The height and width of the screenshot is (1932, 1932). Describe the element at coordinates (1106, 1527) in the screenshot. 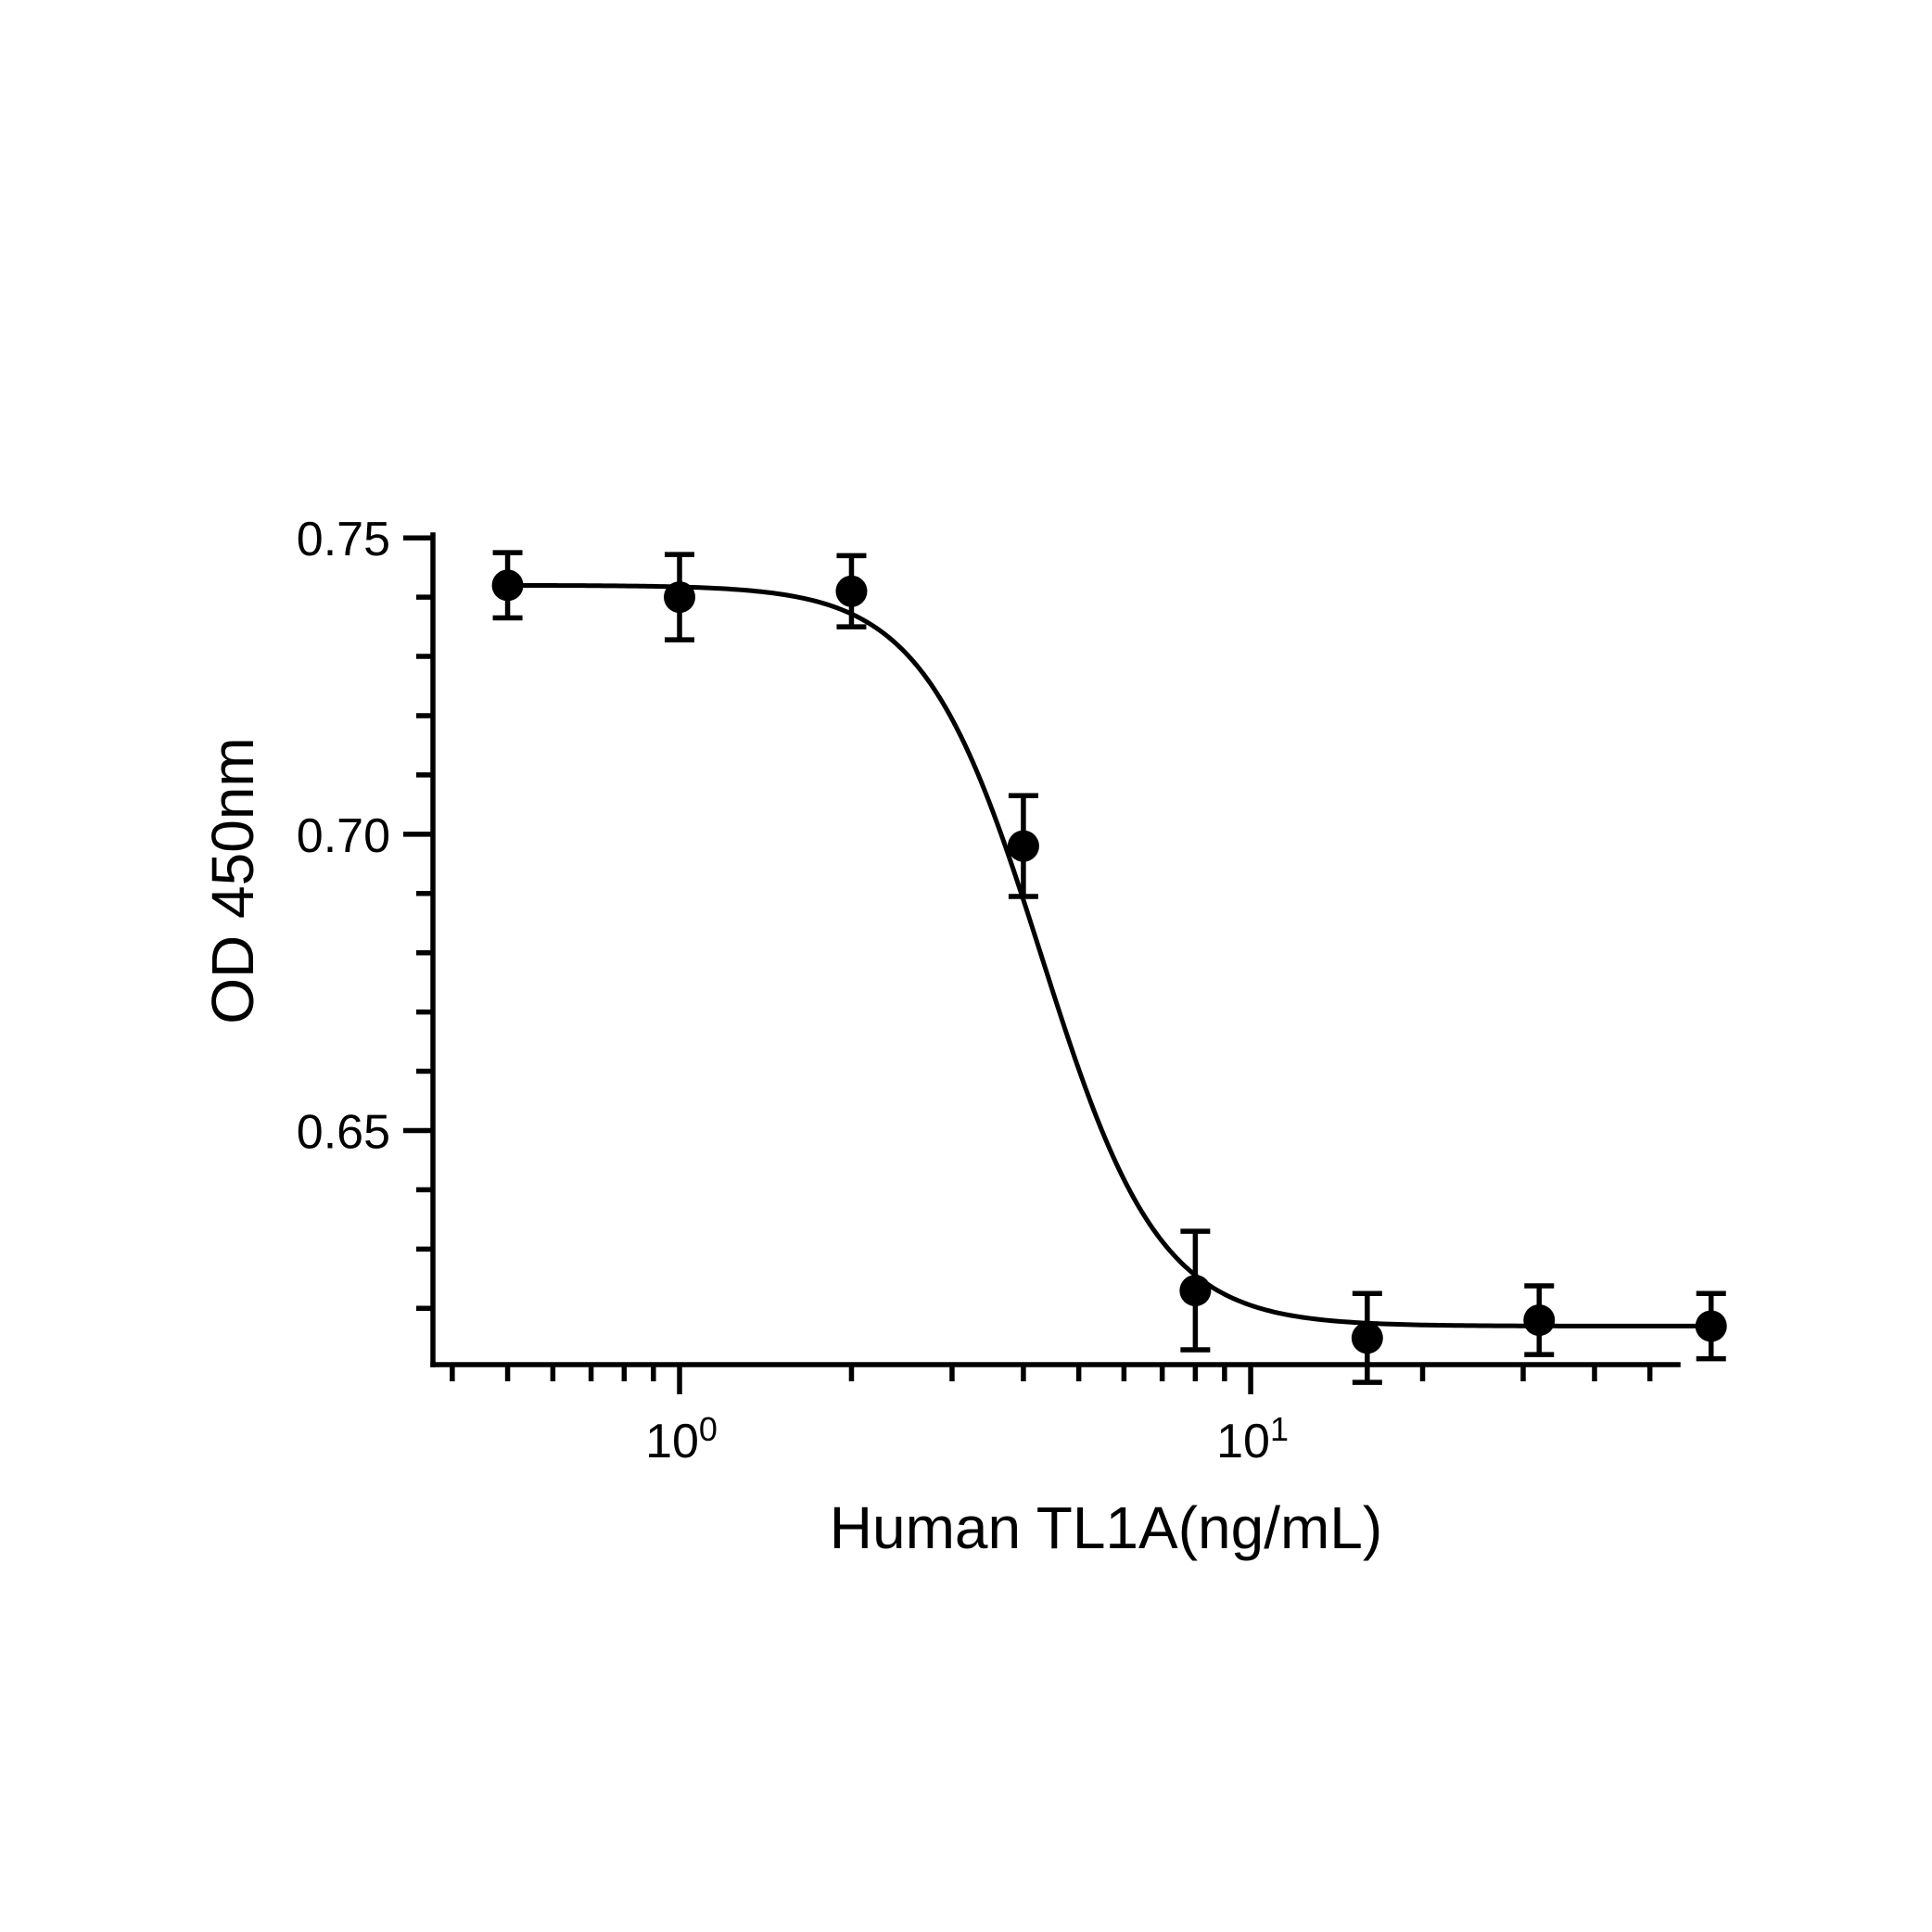

I see `x-axis-title: Human TL1A(ng/mL)` at that location.